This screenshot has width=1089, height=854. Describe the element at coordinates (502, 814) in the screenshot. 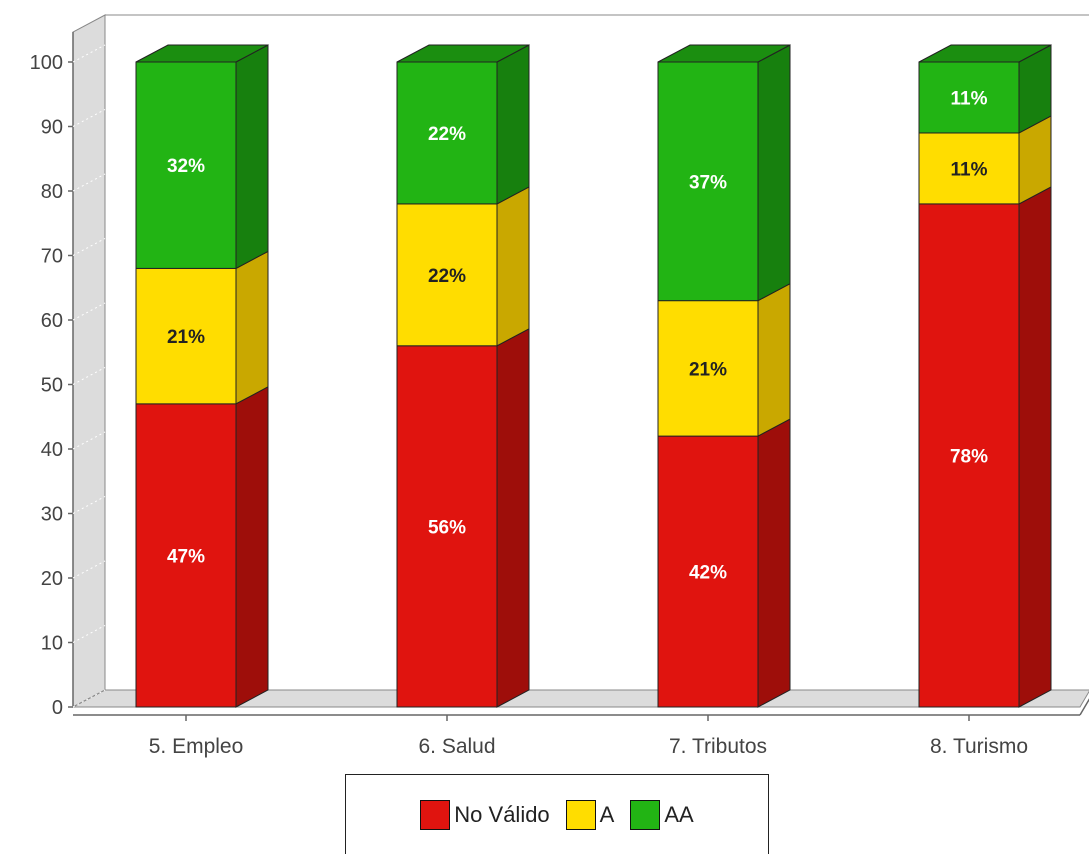

I see `legend-label-no-valido: No Válido` at that location.